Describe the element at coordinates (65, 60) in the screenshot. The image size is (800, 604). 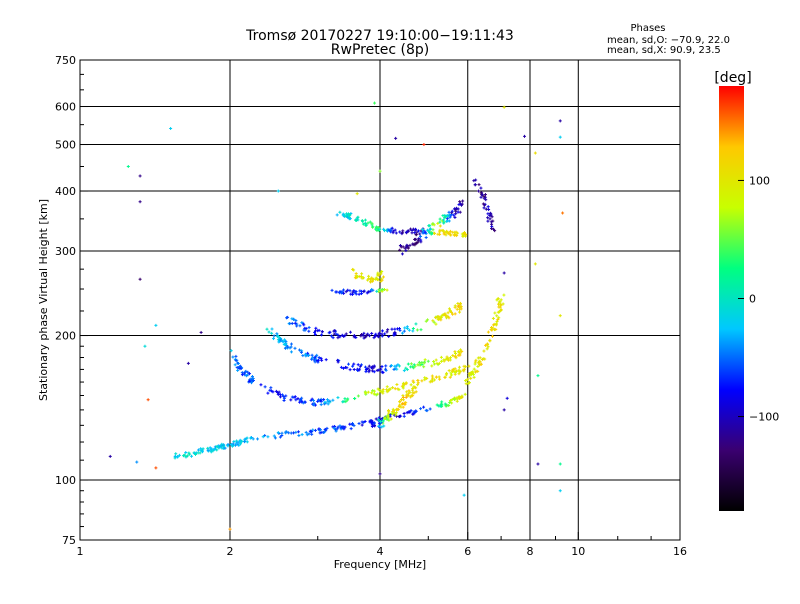
I see `y-tick-label: 750` at that location.